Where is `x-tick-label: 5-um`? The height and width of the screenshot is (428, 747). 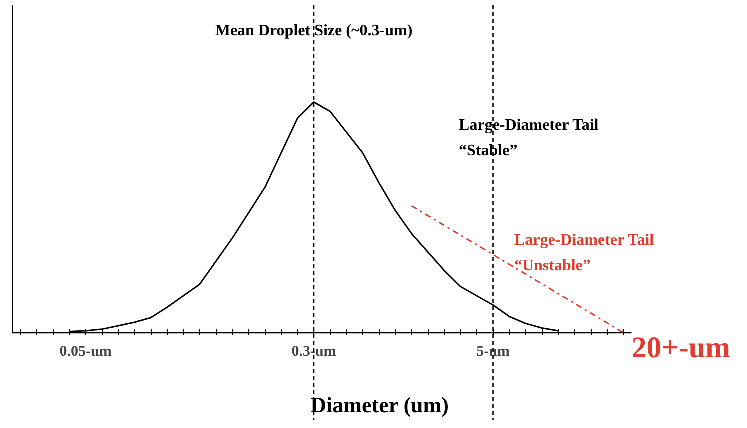 x-tick-label: 5-um is located at coordinates (493, 352).